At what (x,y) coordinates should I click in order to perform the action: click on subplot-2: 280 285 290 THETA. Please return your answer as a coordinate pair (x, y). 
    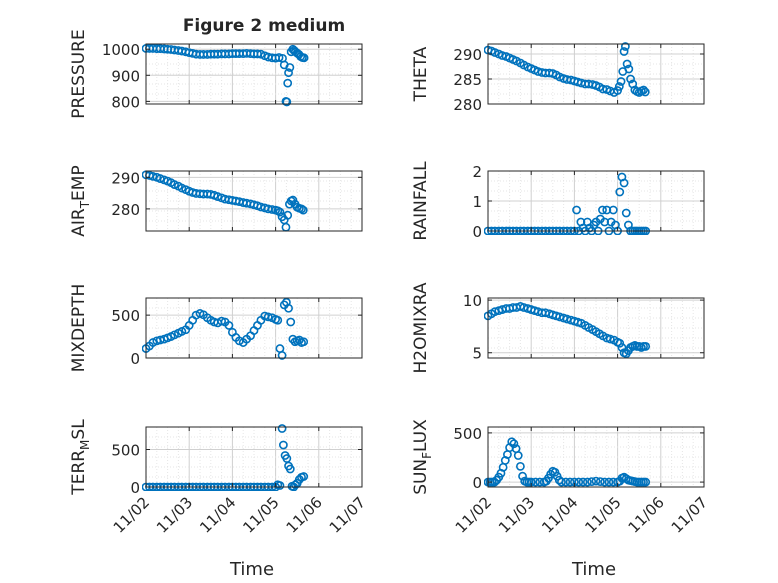
    Looking at the image, I should click on (558, 78).